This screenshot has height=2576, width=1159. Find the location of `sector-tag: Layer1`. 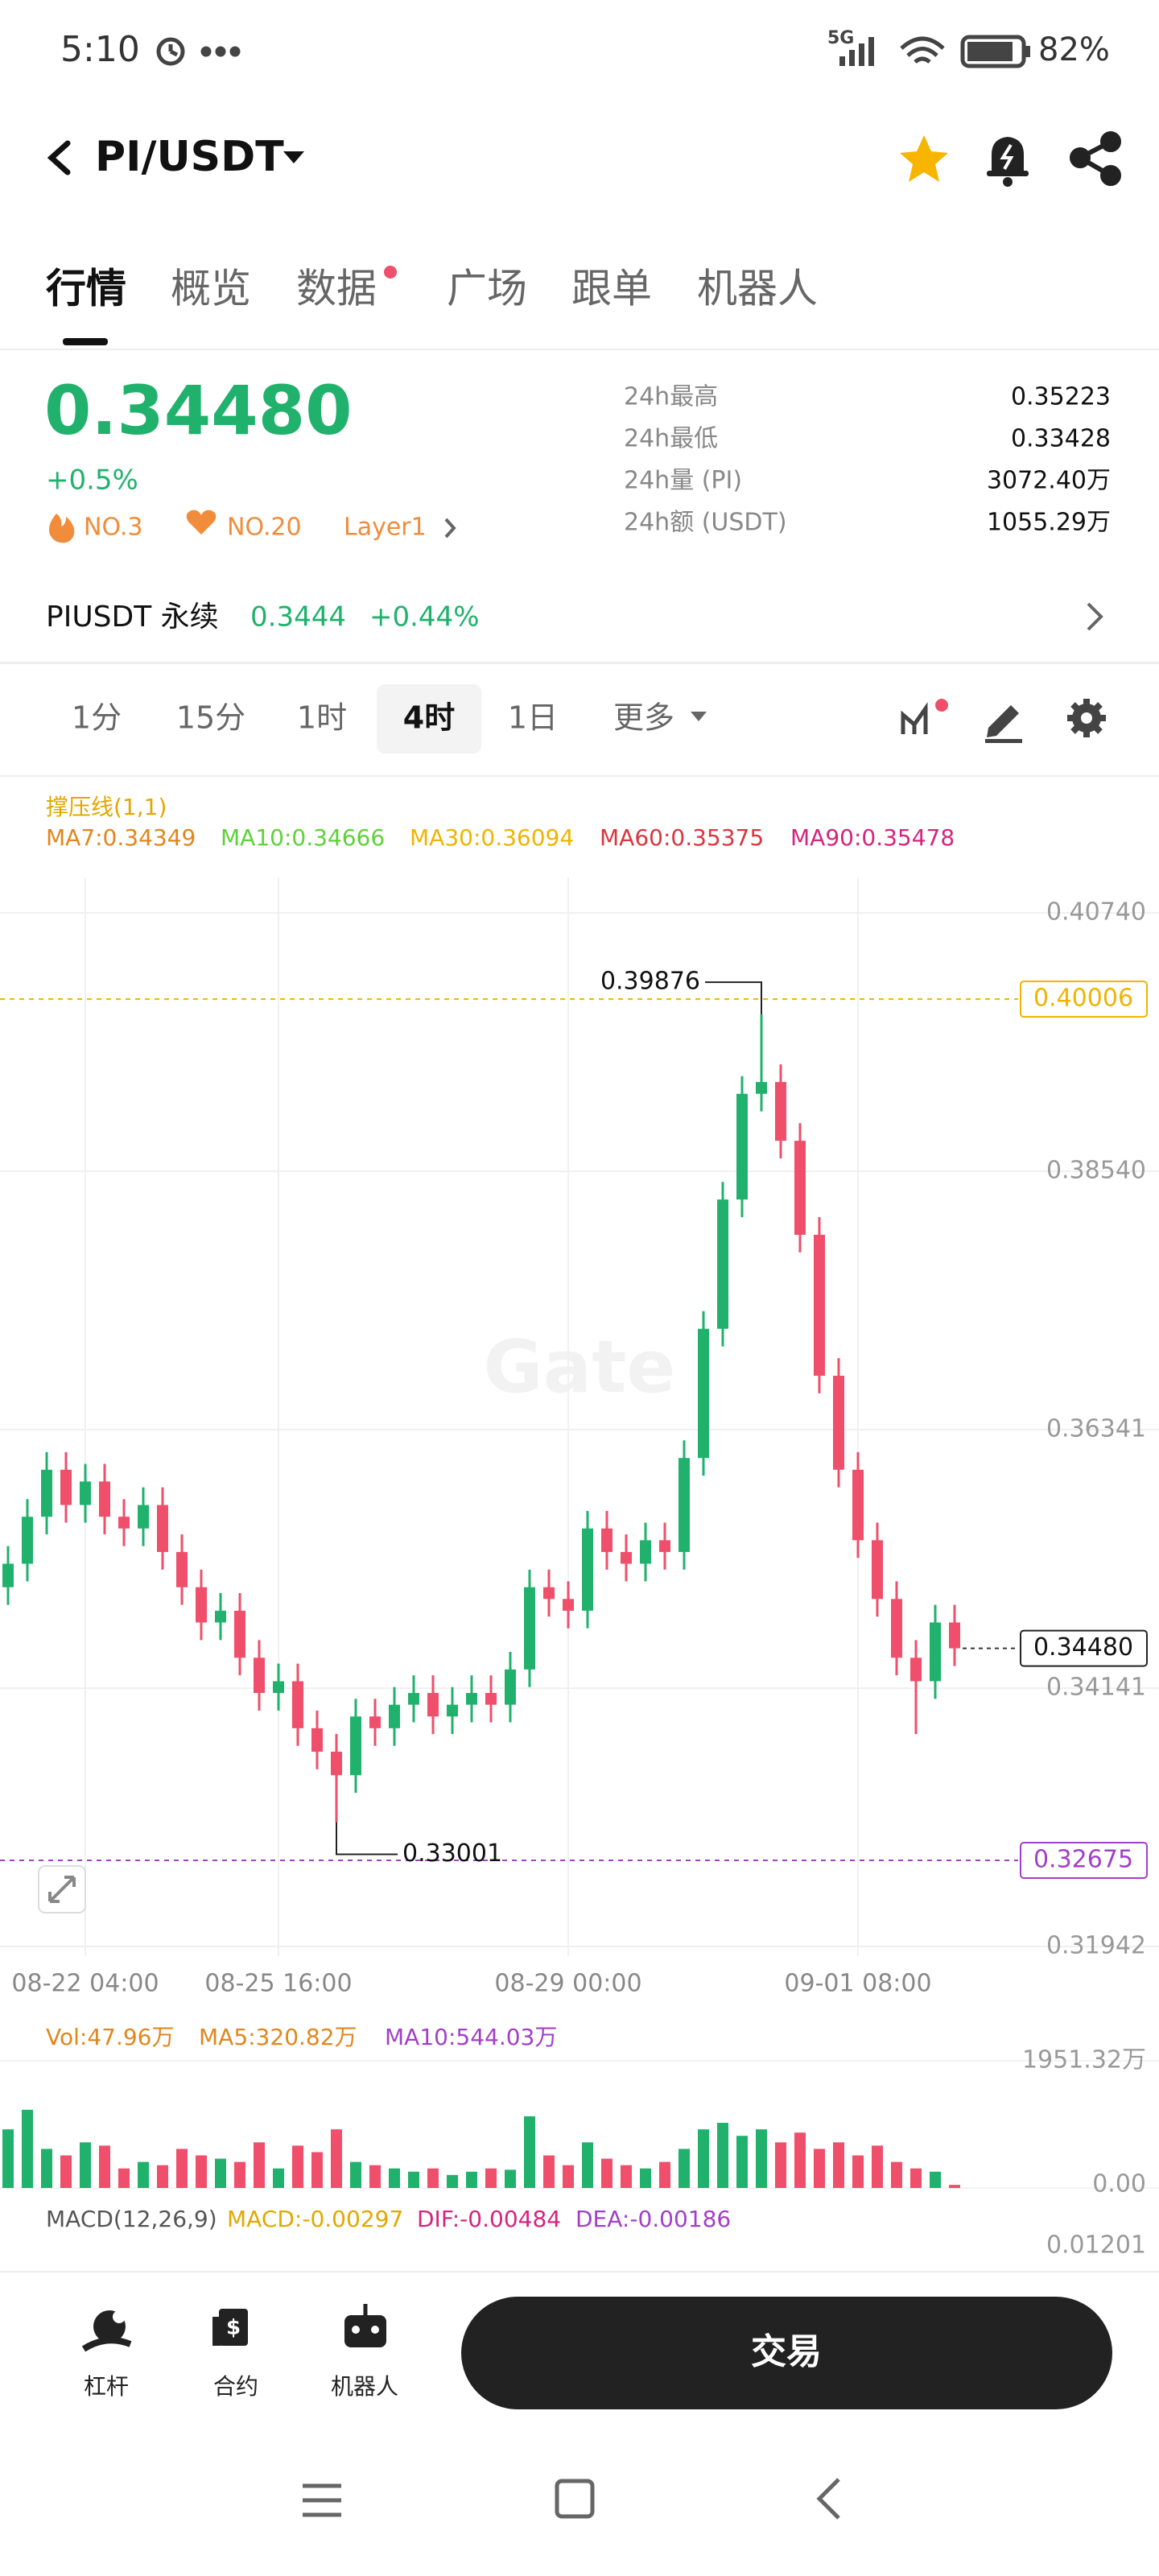

sector-tag: Layer1 is located at coordinates (385, 528).